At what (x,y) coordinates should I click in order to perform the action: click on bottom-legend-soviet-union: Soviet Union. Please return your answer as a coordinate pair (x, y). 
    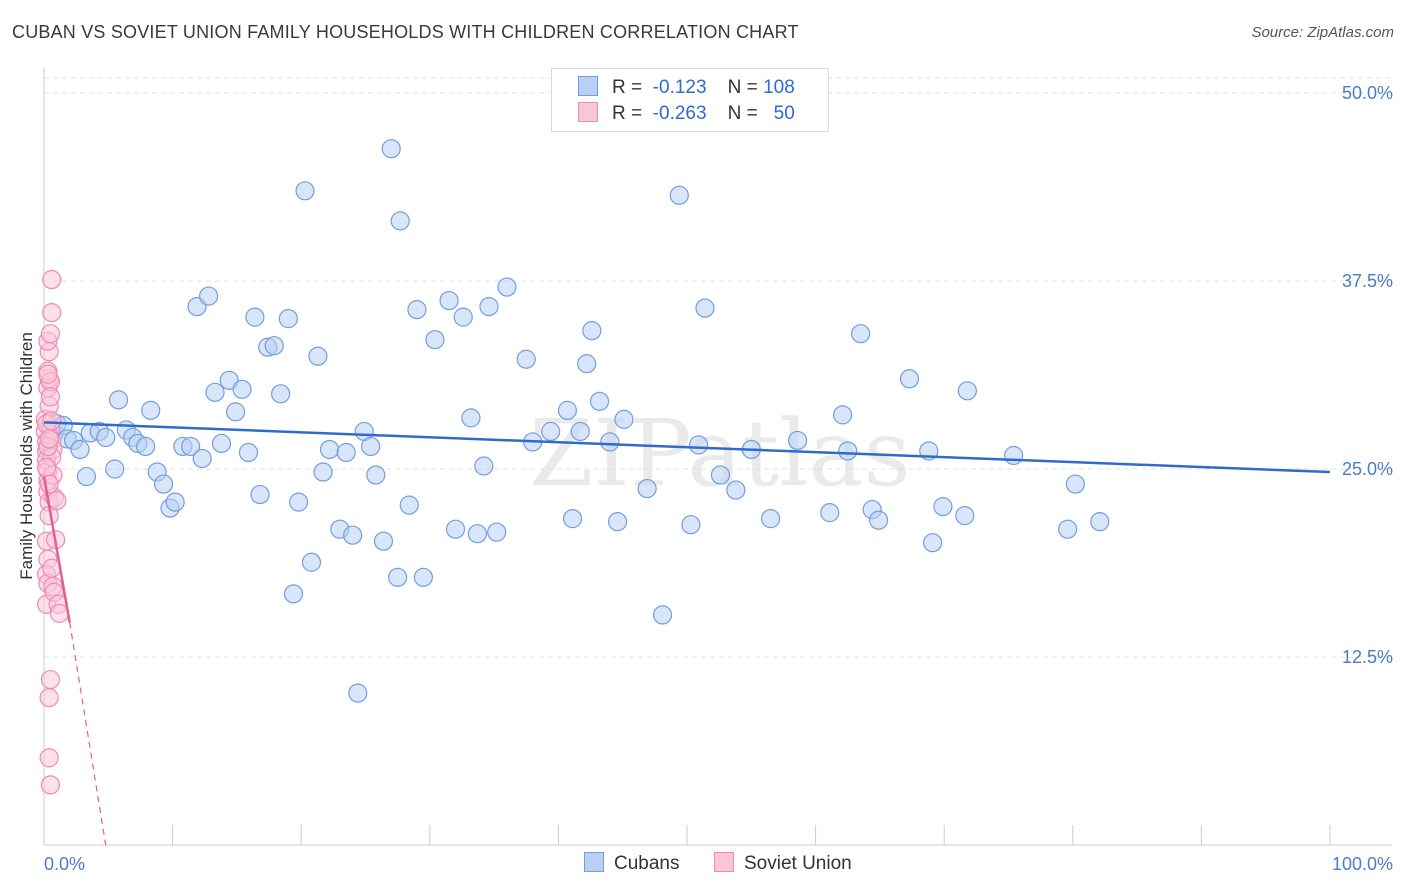
    Looking at the image, I should click on (783, 863).